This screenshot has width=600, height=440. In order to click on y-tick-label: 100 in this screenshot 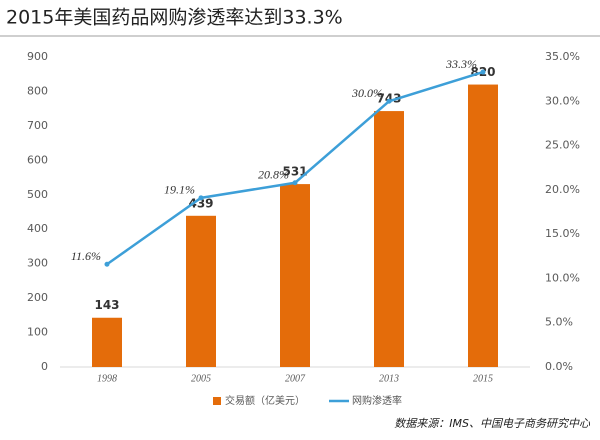, I will do `click(37, 332)`.